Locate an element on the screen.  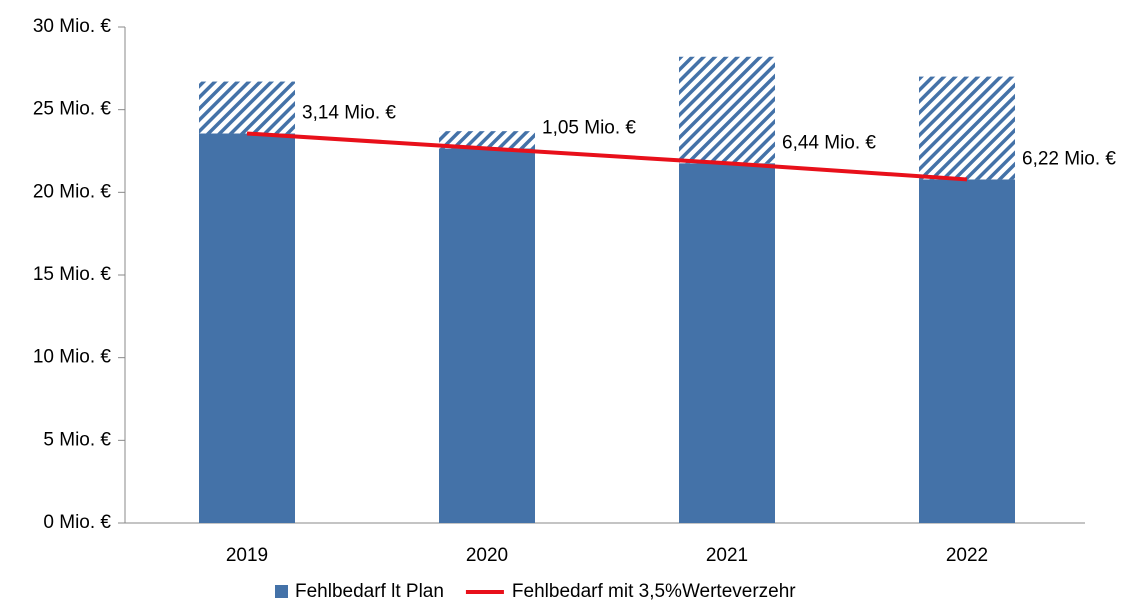
x-tick-label: 2021 is located at coordinates (727, 555).